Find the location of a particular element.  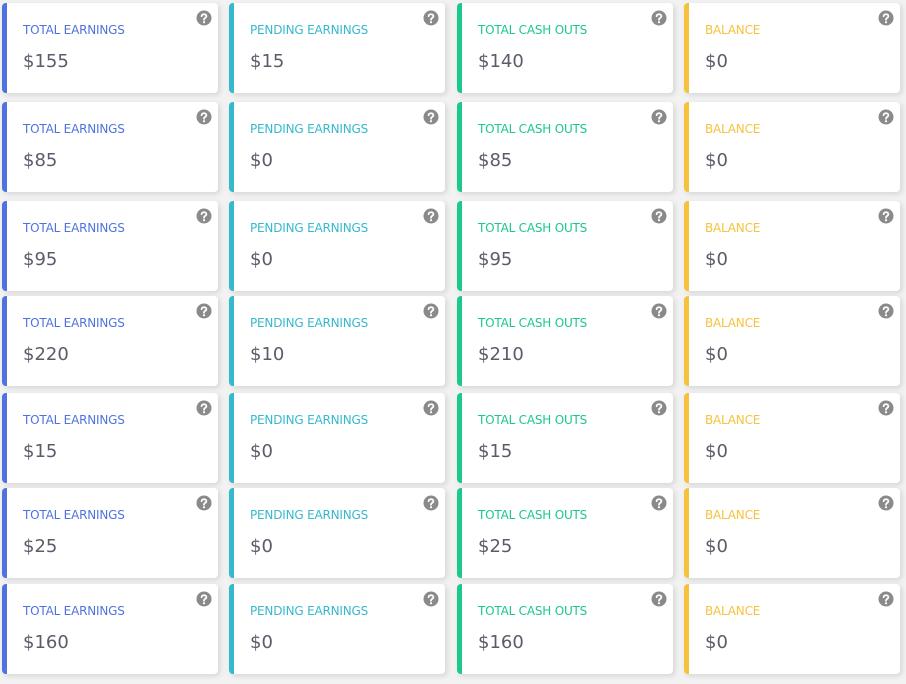

stat-card: TOTAL EARNINGS $155 is located at coordinates (110, 48).